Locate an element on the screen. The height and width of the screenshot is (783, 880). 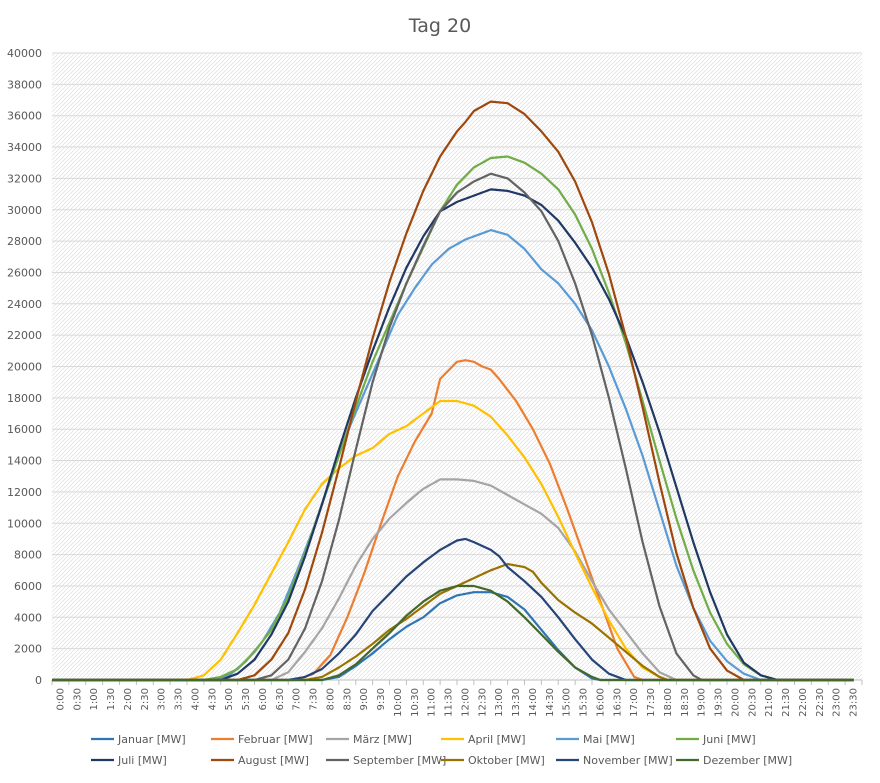
x-tick-label: 13:30 is located at coordinates (516, 702).